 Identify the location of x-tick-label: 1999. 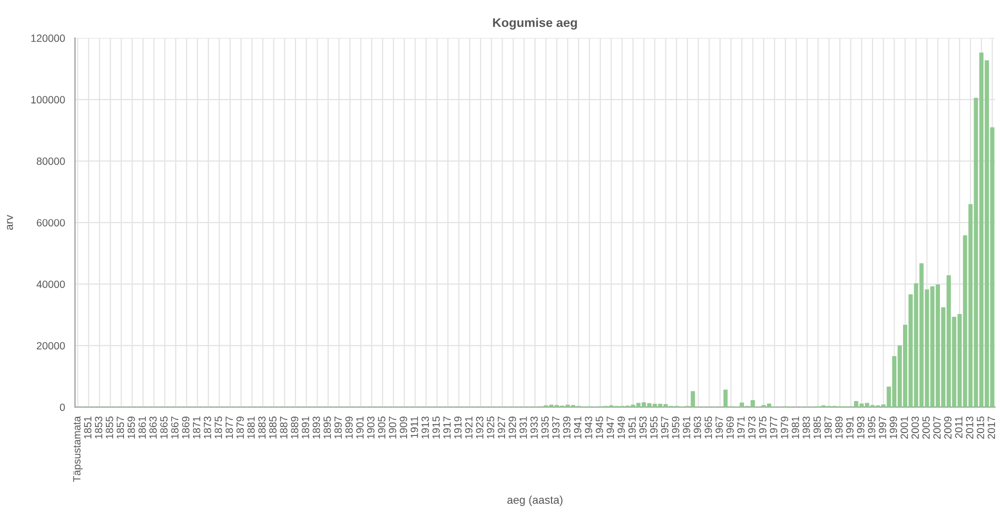
(894, 427).